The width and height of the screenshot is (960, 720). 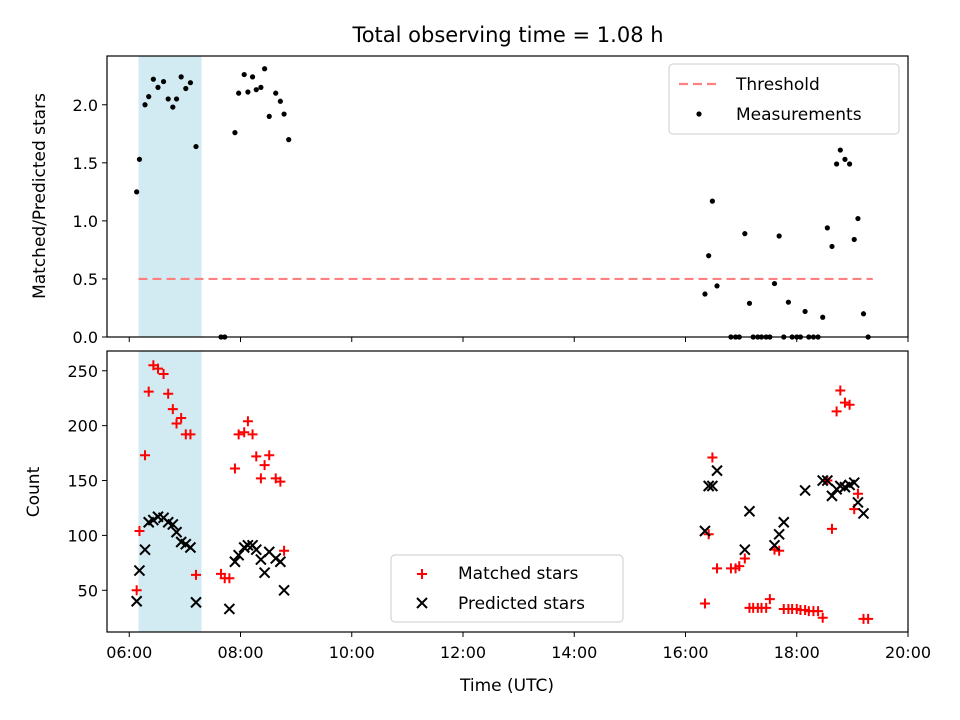 I want to click on x-tick-label: 10:00, so click(x=352, y=652).